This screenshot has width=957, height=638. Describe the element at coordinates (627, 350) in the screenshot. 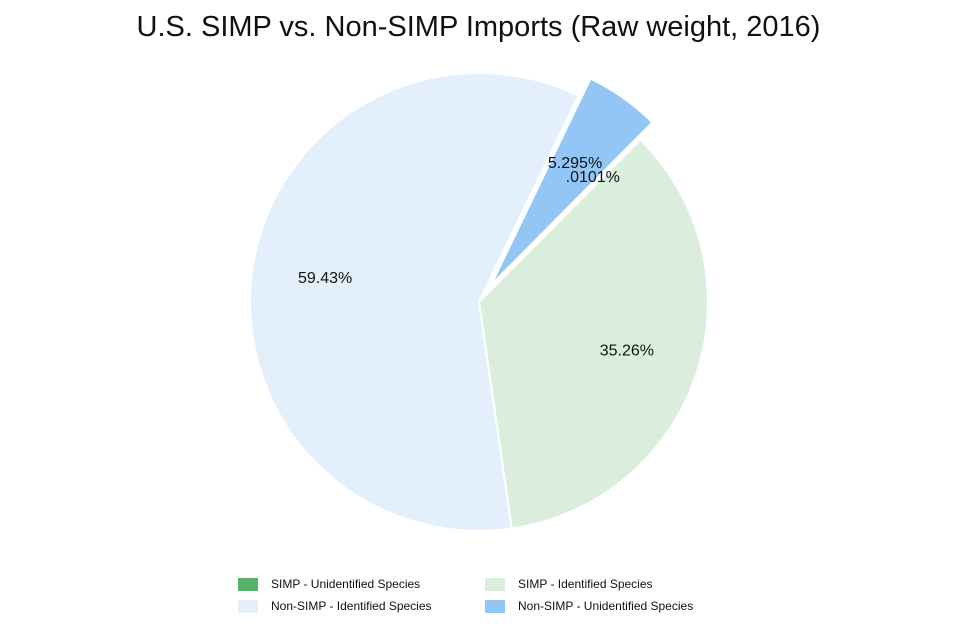

I see `slice-label: 35.26%` at that location.